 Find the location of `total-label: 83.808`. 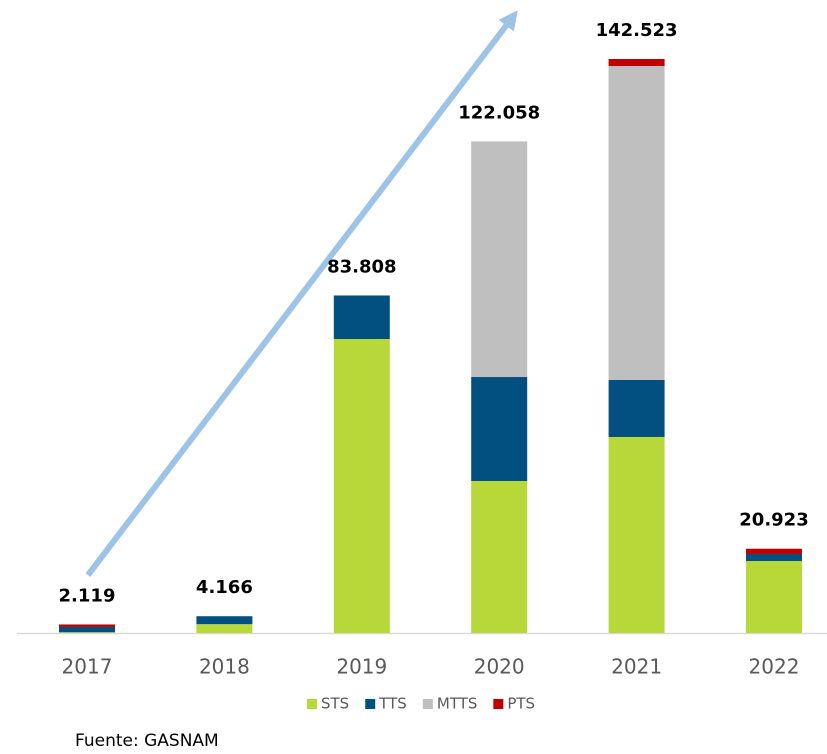

total-label: 83.808 is located at coordinates (361, 266).